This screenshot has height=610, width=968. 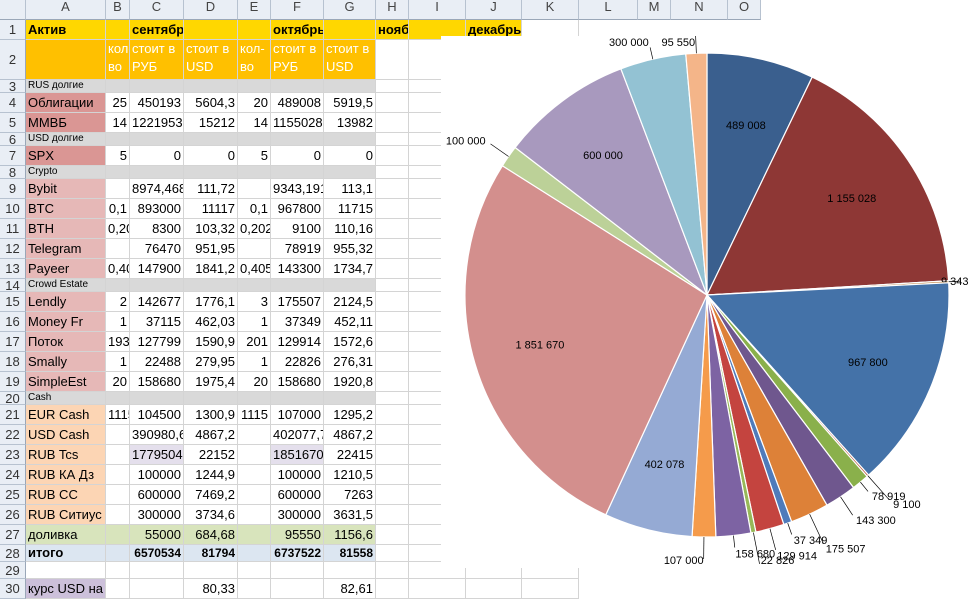 What do you see at coordinates (392, 103) in the screenshot?
I see `cell-H4` at bounding box center [392, 103].